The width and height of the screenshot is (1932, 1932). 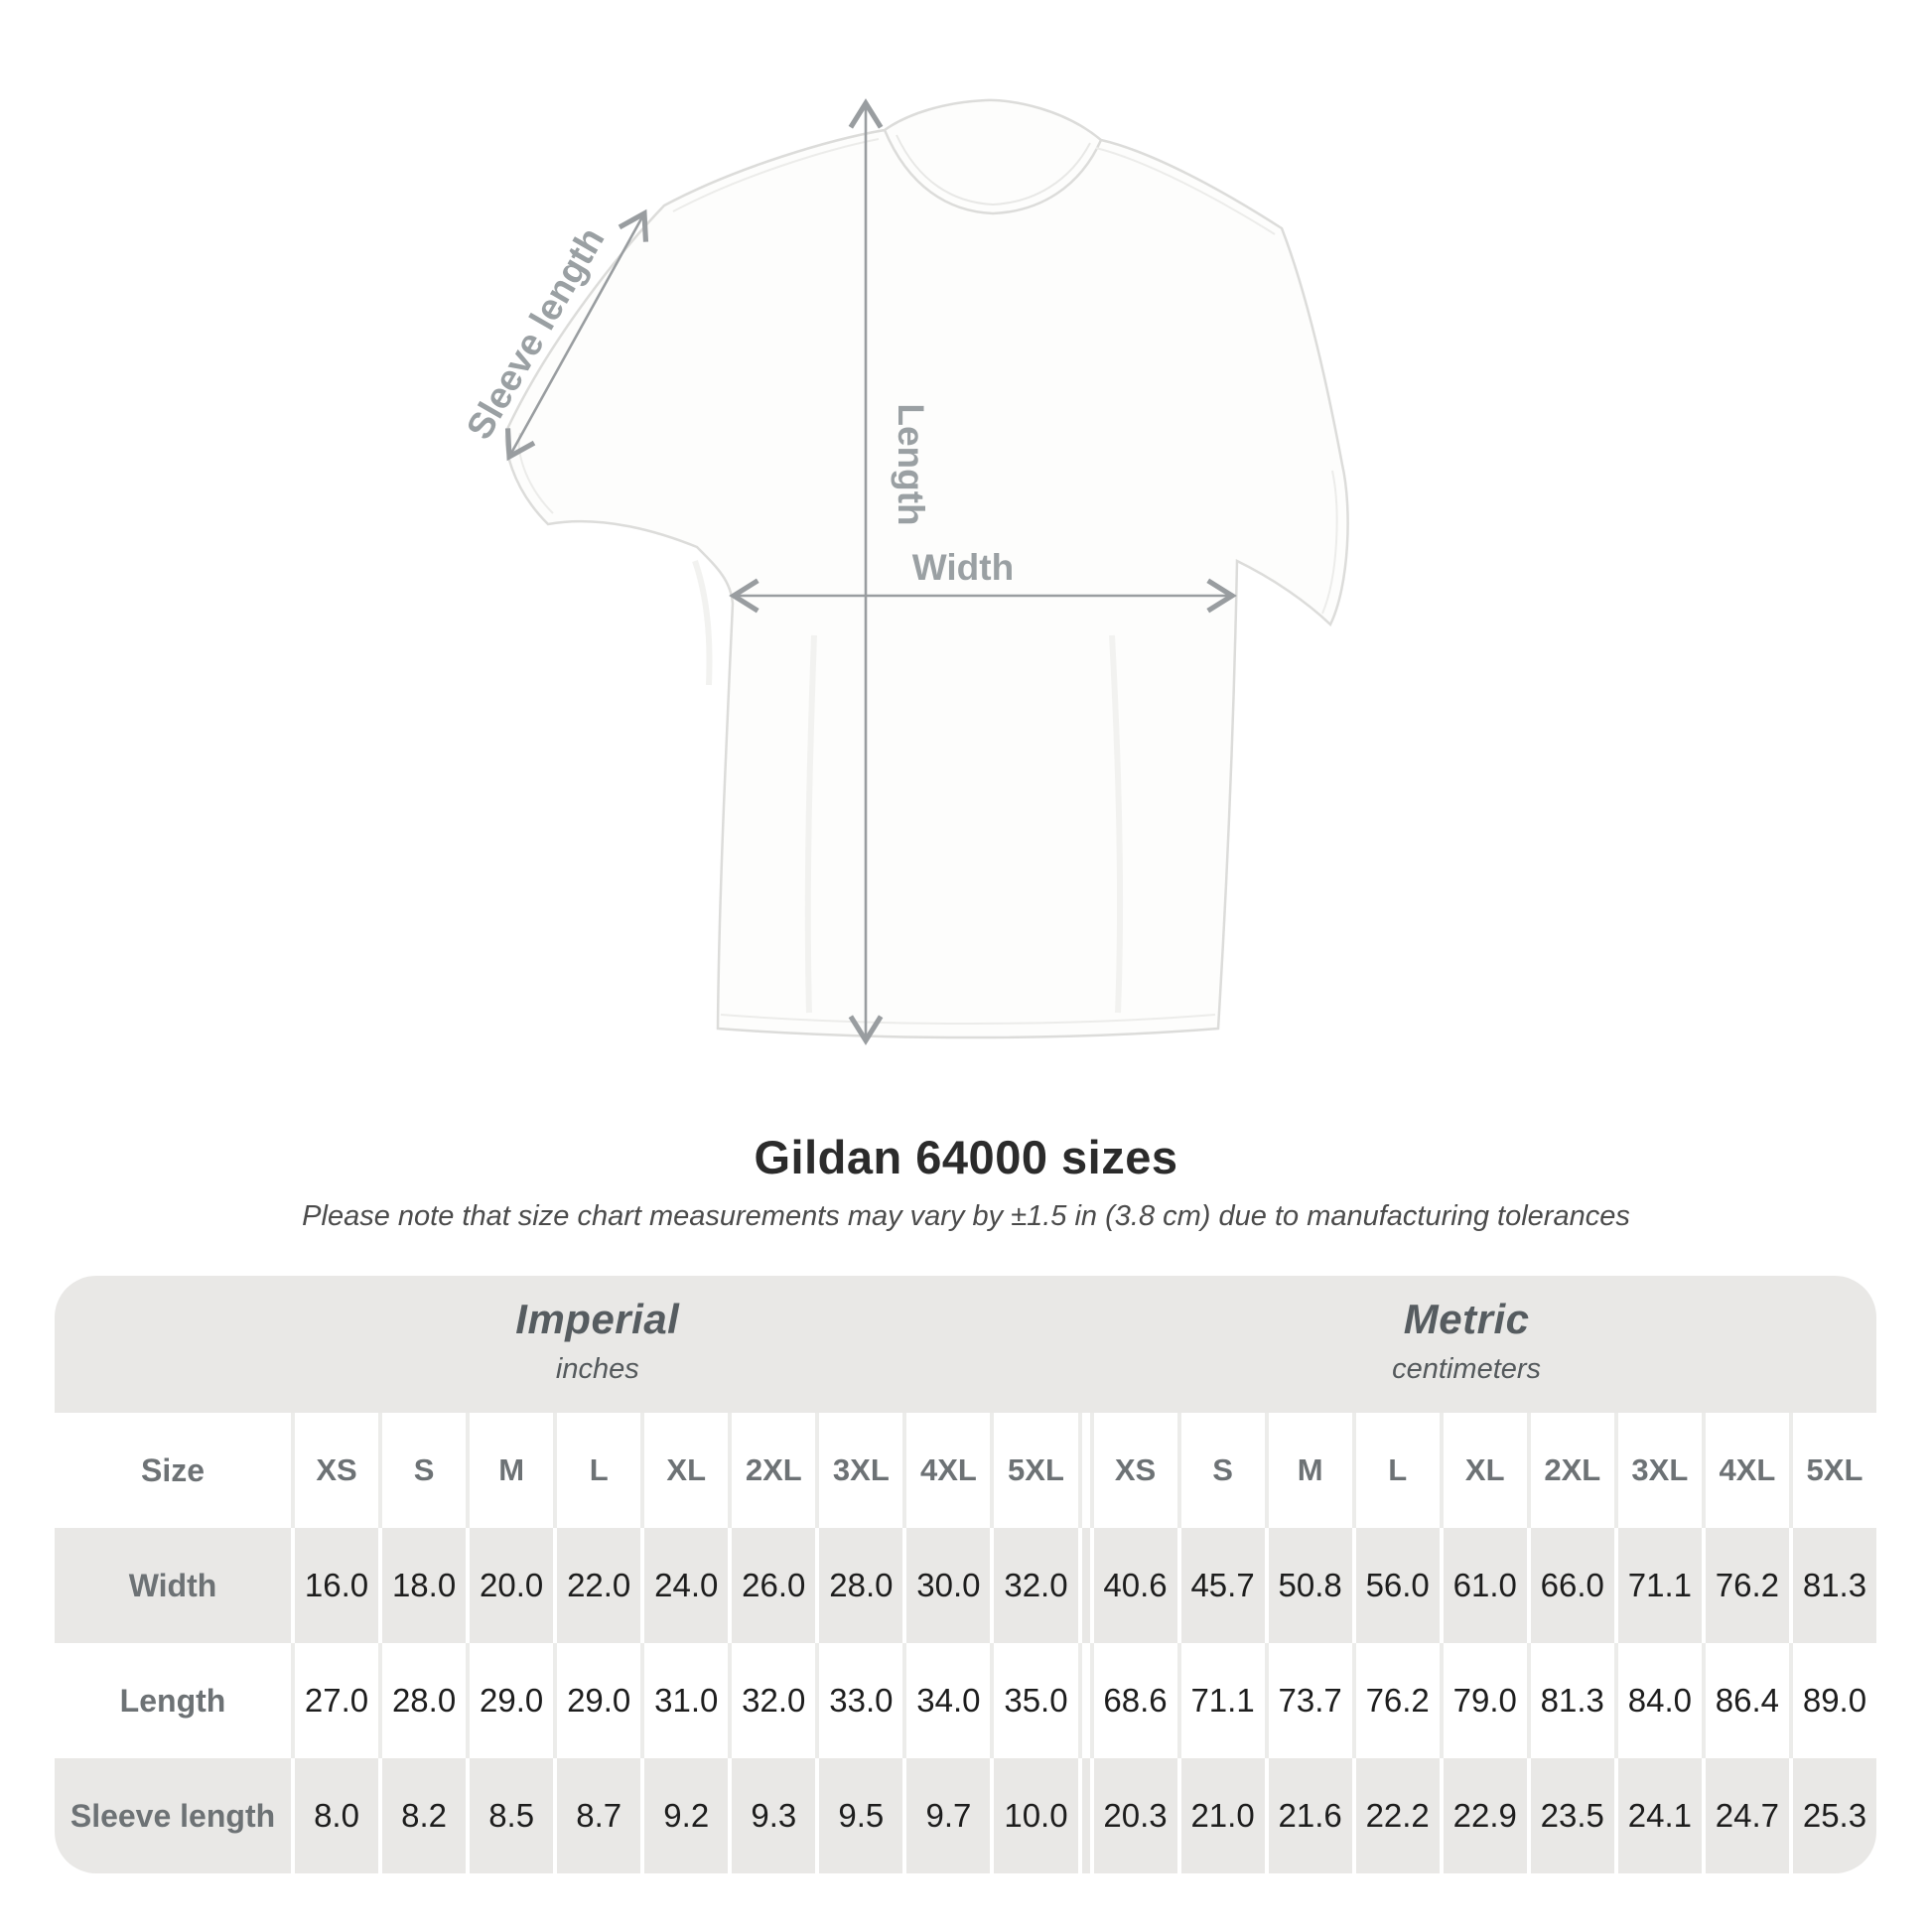 I want to click on value-cell: 24.7, so click(x=1747, y=1815).